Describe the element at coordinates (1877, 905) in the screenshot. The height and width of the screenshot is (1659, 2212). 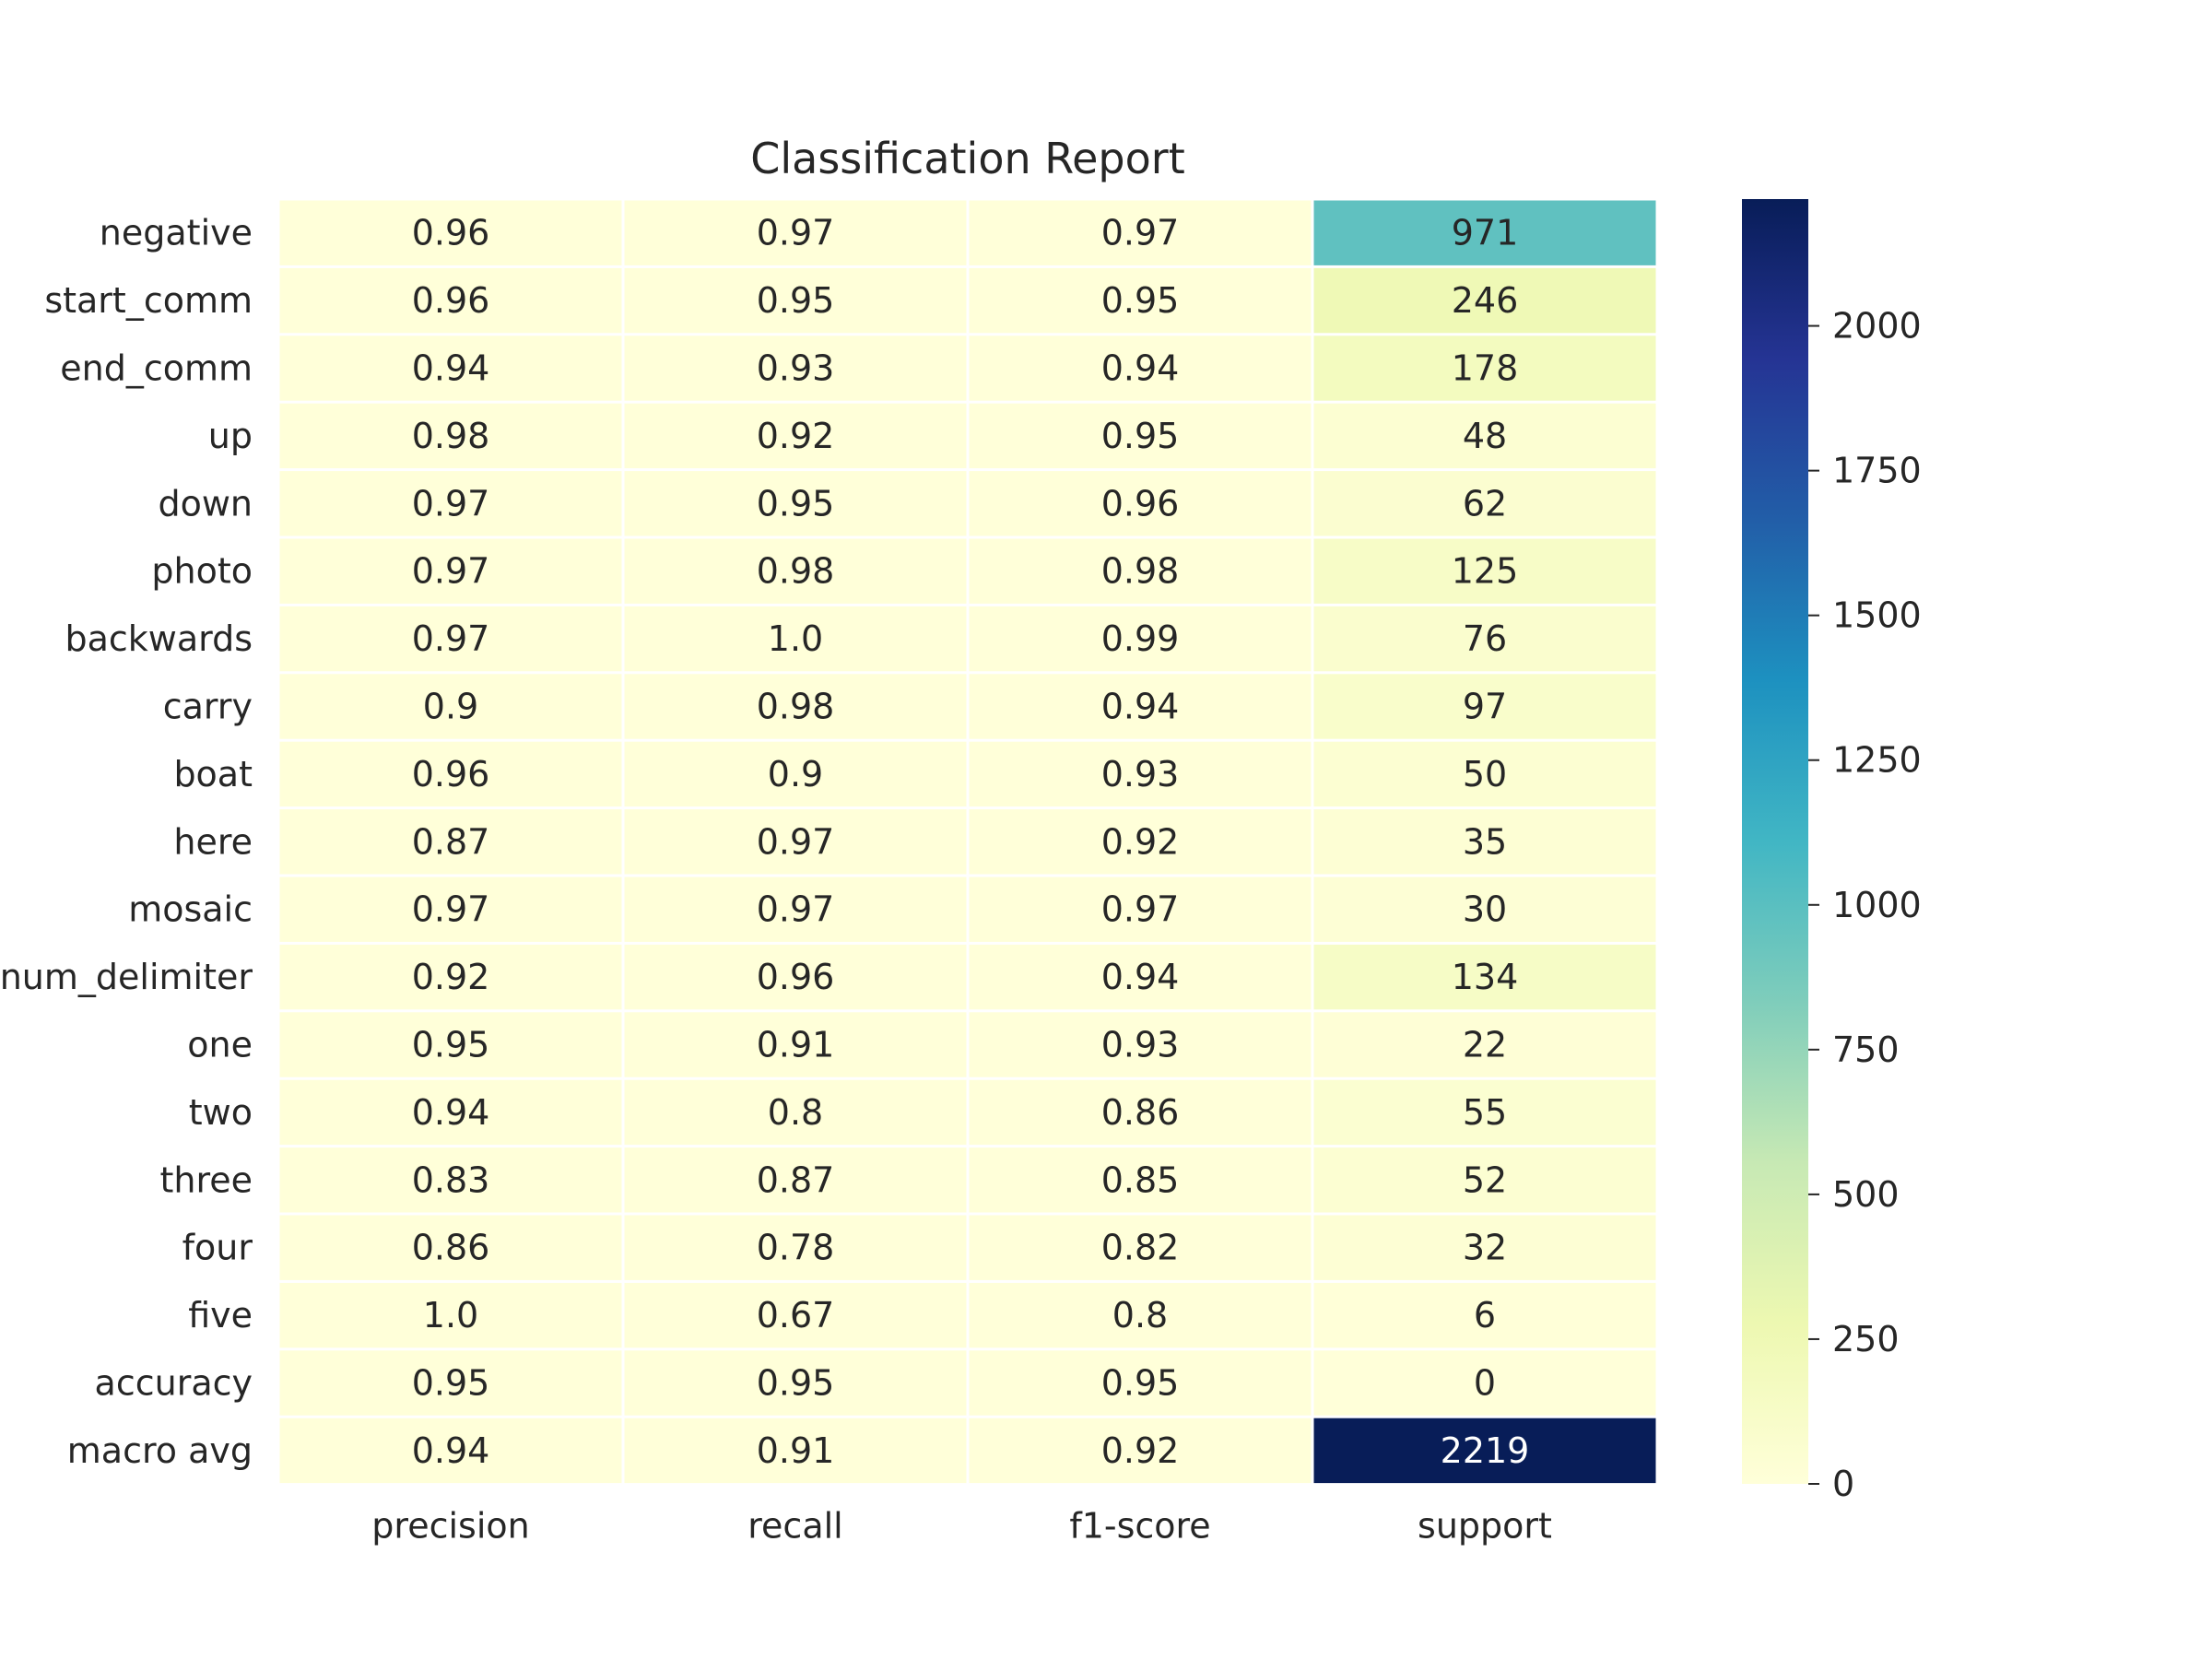
I see `colorbar-tick-label: 1000` at that location.